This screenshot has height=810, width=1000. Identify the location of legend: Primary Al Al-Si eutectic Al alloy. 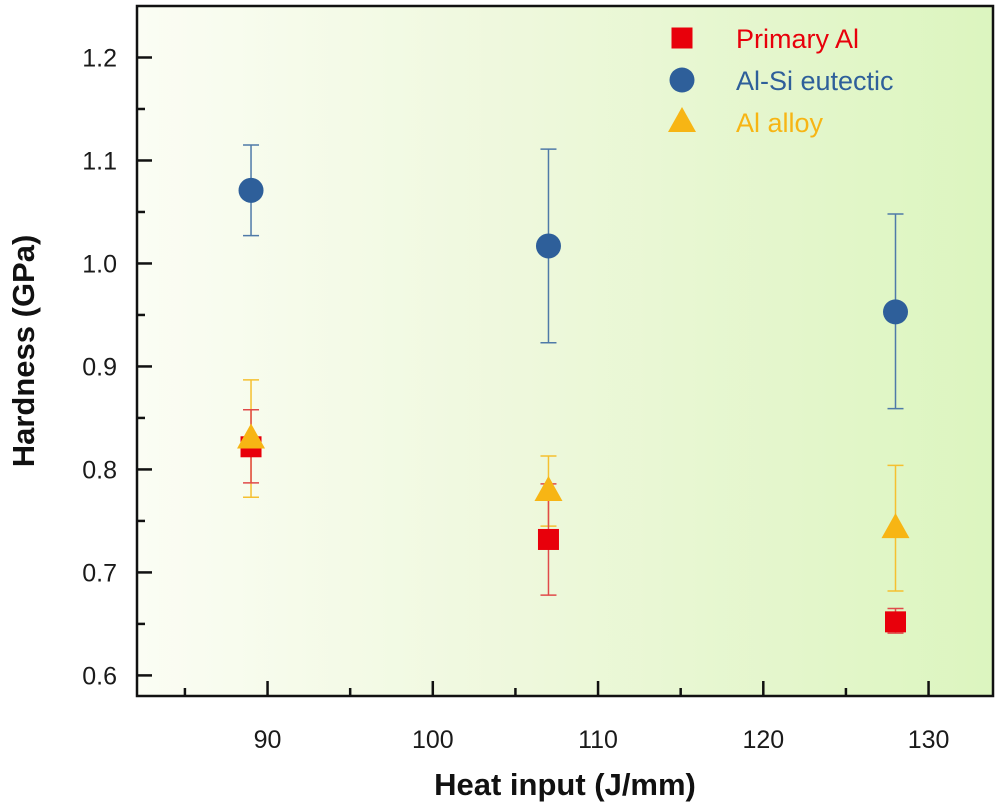
(781, 81).